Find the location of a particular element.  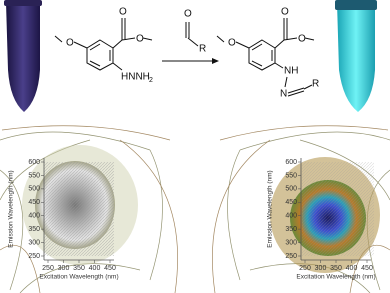

atom-label: N is located at coordinates (283, 94).